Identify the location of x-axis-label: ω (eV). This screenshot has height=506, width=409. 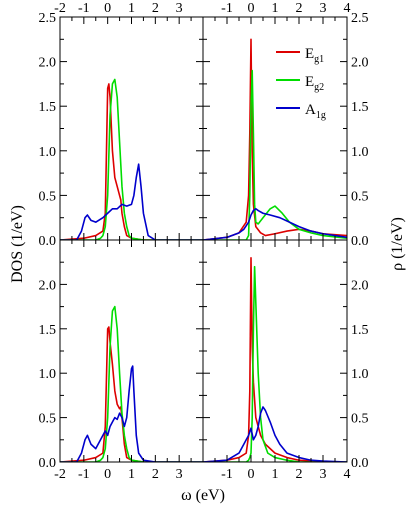
(203, 495).